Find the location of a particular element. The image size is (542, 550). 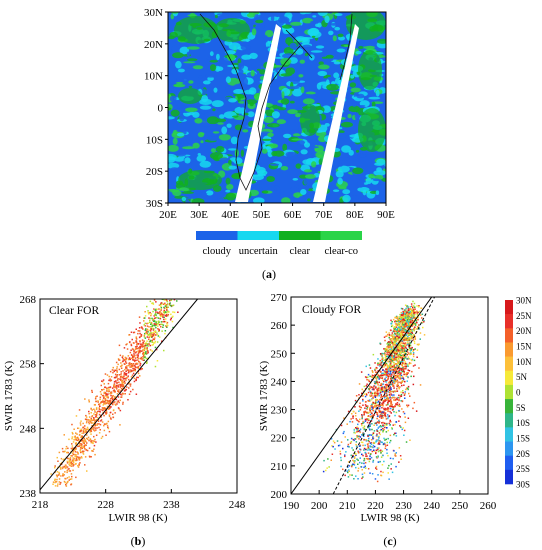

cloudy-y-tick-label: 200 is located at coordinates (279, 495).